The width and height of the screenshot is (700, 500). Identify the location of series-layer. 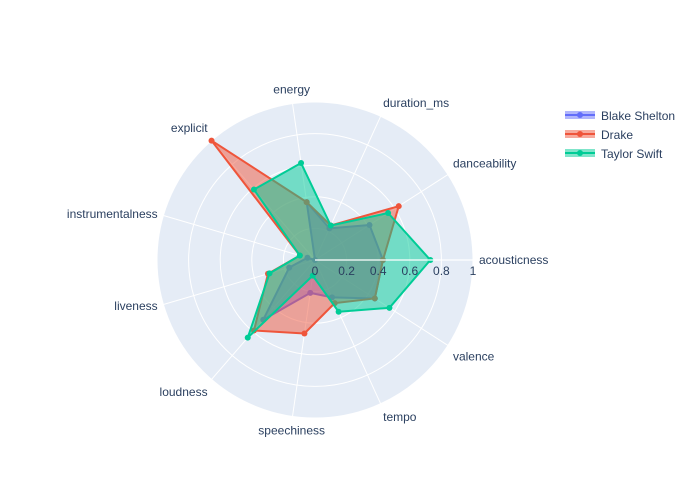
(321, 239).